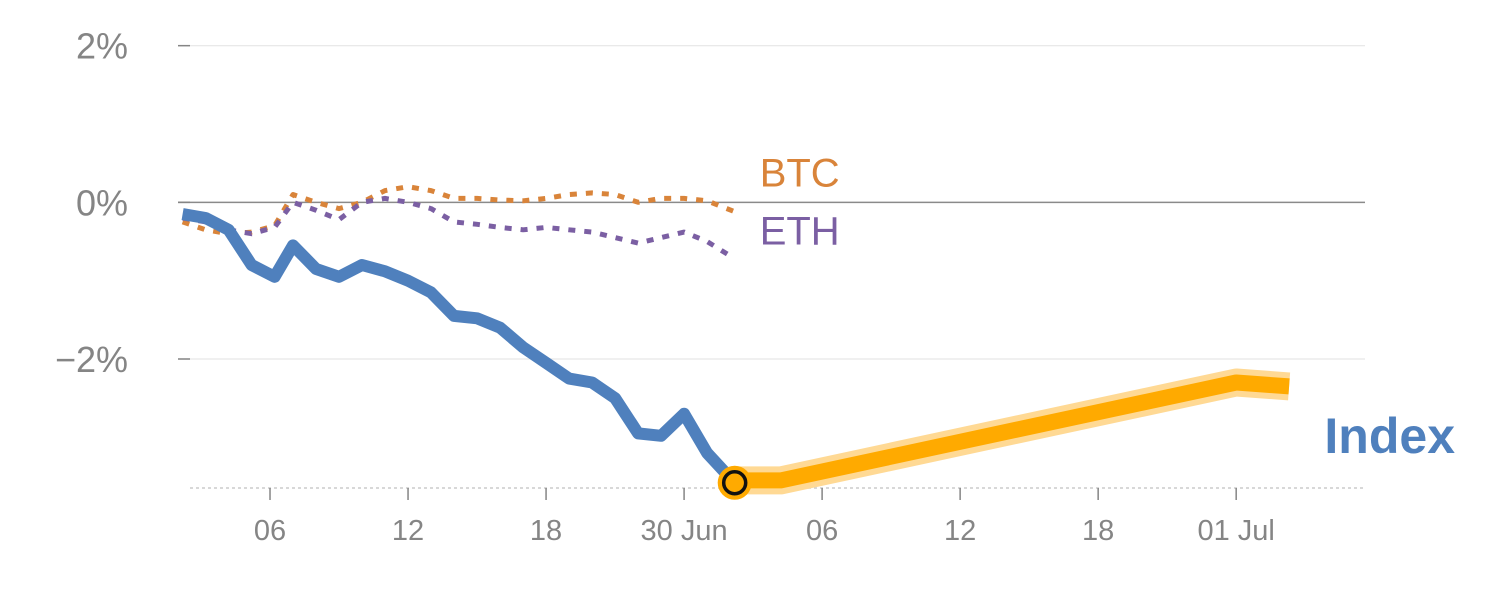  What do you see at coordinates (1235, 531) in the screenshot?
I see `x-tick-label: 01 Jul` at bounding box center [1235, 531].